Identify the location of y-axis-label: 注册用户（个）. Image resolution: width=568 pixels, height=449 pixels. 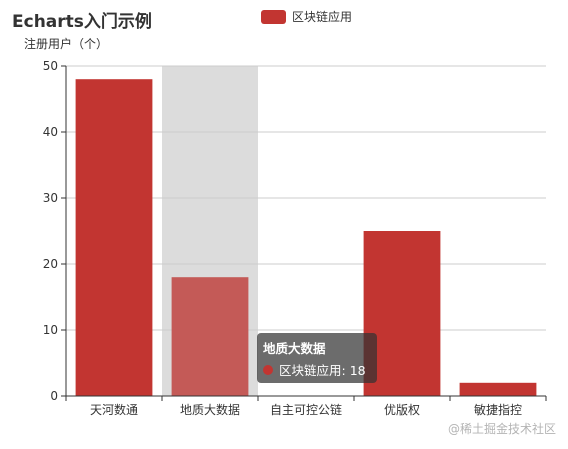
(66, 43).